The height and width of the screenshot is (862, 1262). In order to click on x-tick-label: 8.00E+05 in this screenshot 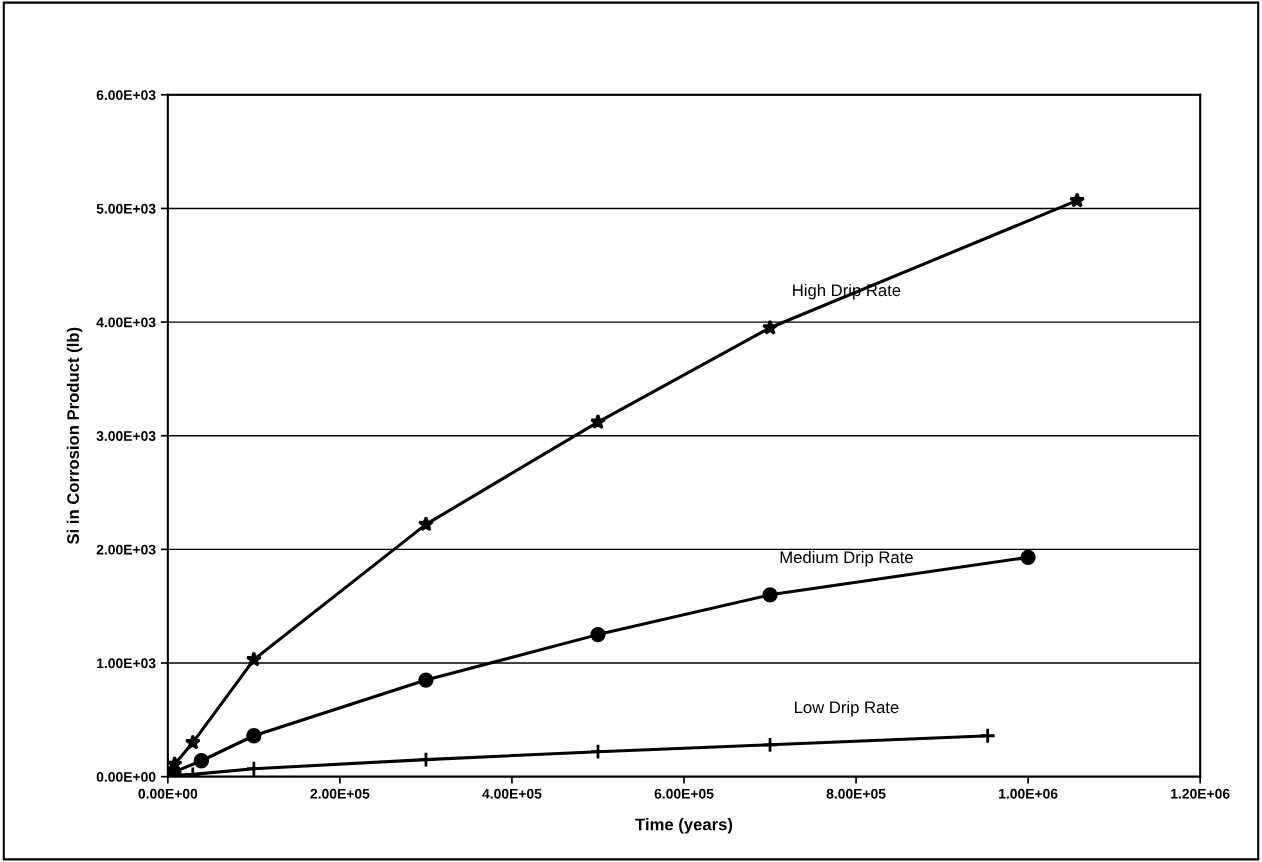, I will do `click(856, 793)`.